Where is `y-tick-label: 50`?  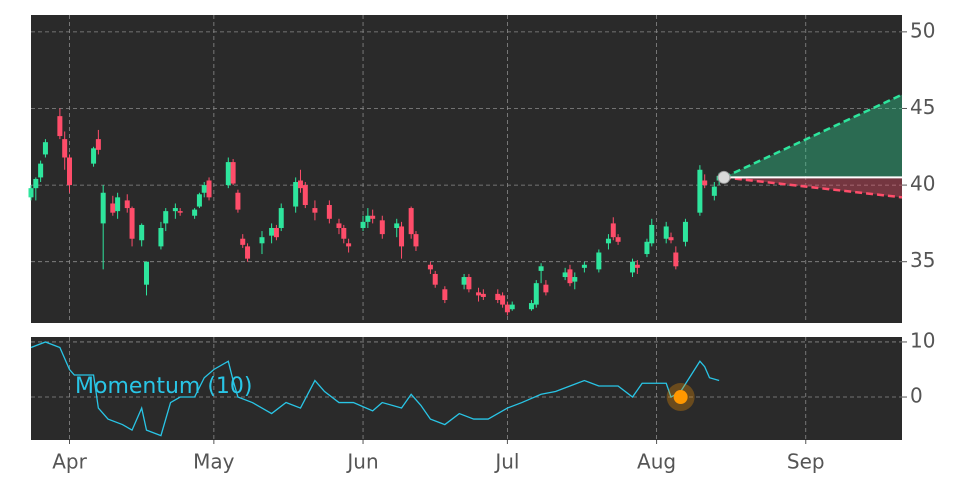
y-tick-label: 50 is located at coordinates (922, 30).